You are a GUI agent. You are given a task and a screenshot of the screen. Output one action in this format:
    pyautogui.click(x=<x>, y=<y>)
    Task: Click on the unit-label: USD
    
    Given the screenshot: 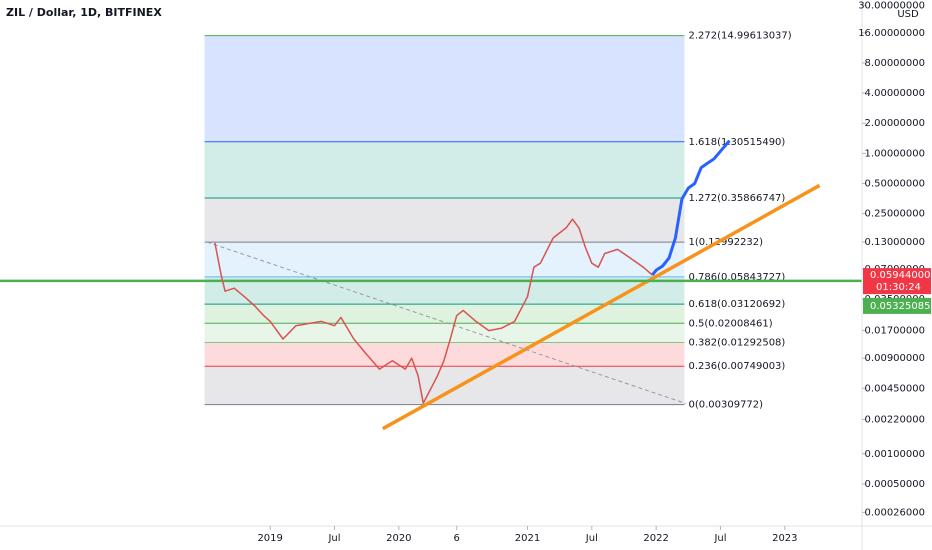 What is the action you would take?
    pyautogui.click(x=908, y=14)
    